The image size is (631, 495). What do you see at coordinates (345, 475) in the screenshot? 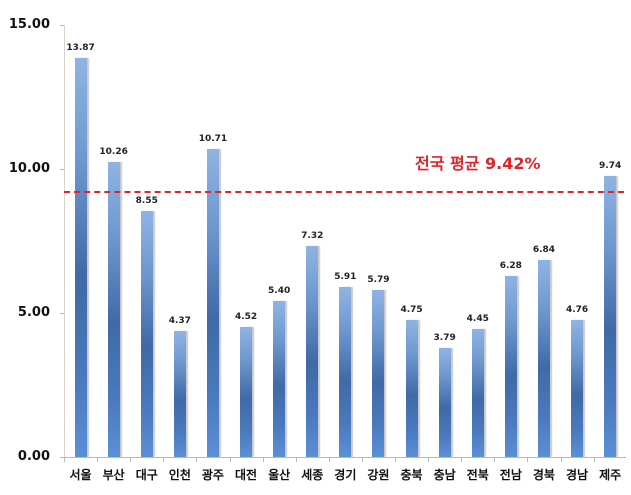
I see `category-label: 경기` at bounding box center [345, 475].